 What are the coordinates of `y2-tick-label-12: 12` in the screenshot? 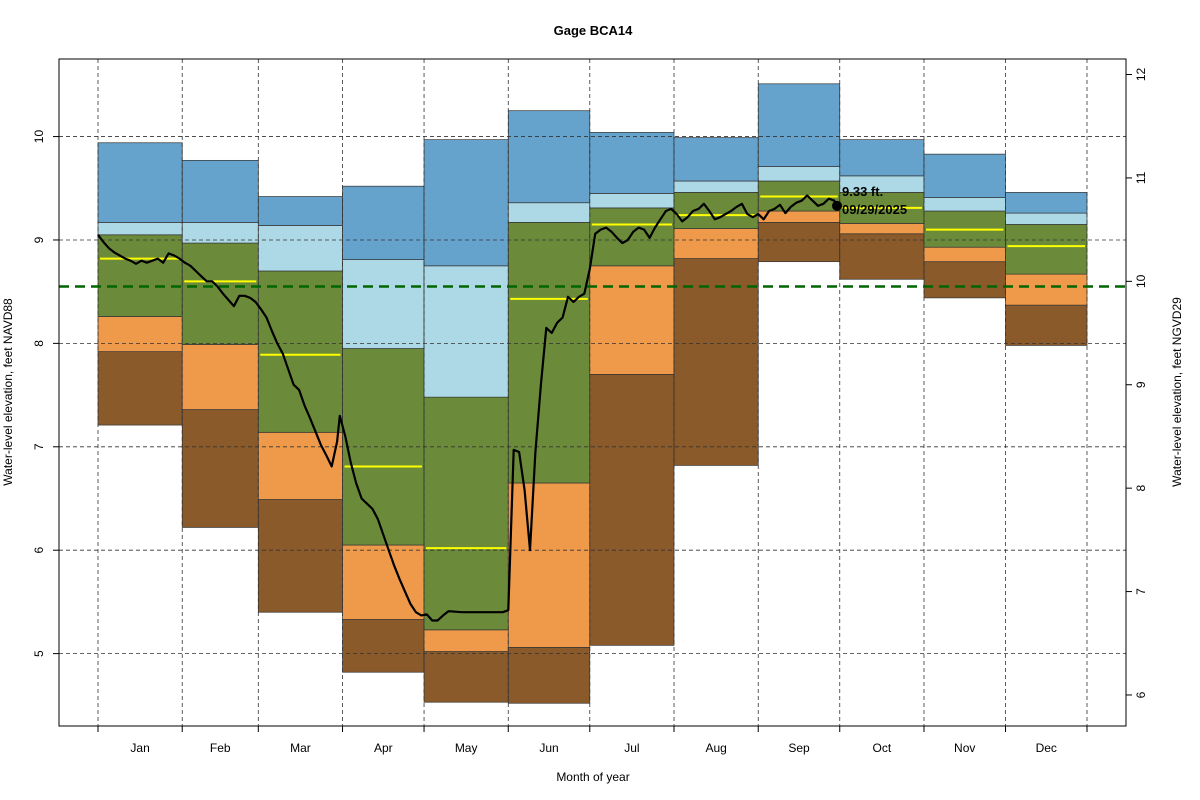 It's located at (1141, 75).